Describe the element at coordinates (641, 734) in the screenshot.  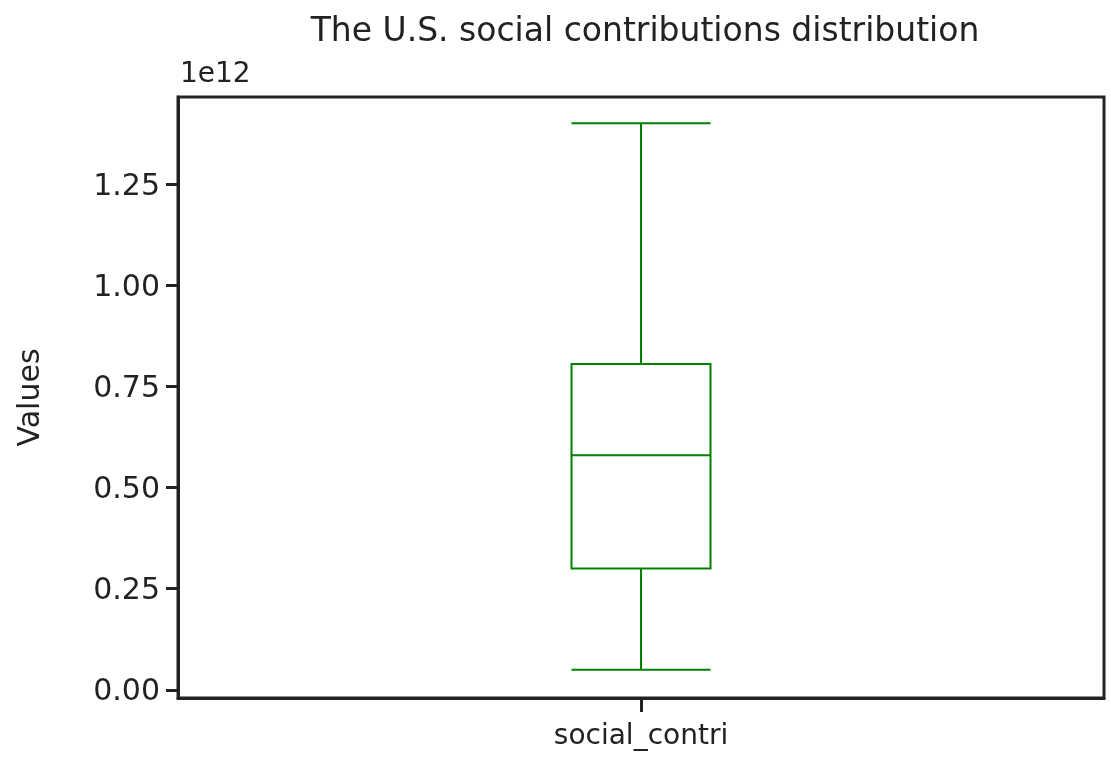
I see `x-tick-label: social_contri` at that location.